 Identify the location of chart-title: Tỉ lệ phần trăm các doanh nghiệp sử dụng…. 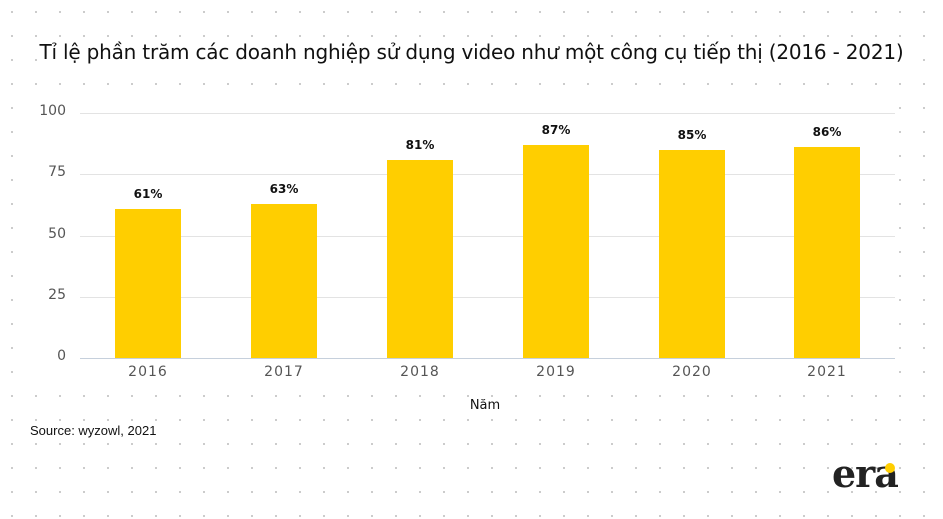
(471, 52).